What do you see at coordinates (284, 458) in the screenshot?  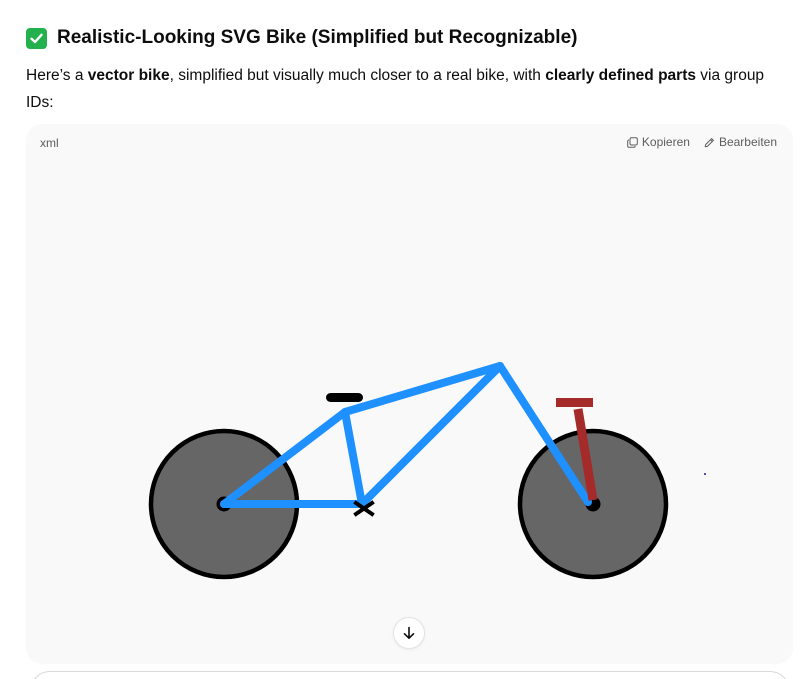 I see `seat-stay` at bounding box center [284, 458].